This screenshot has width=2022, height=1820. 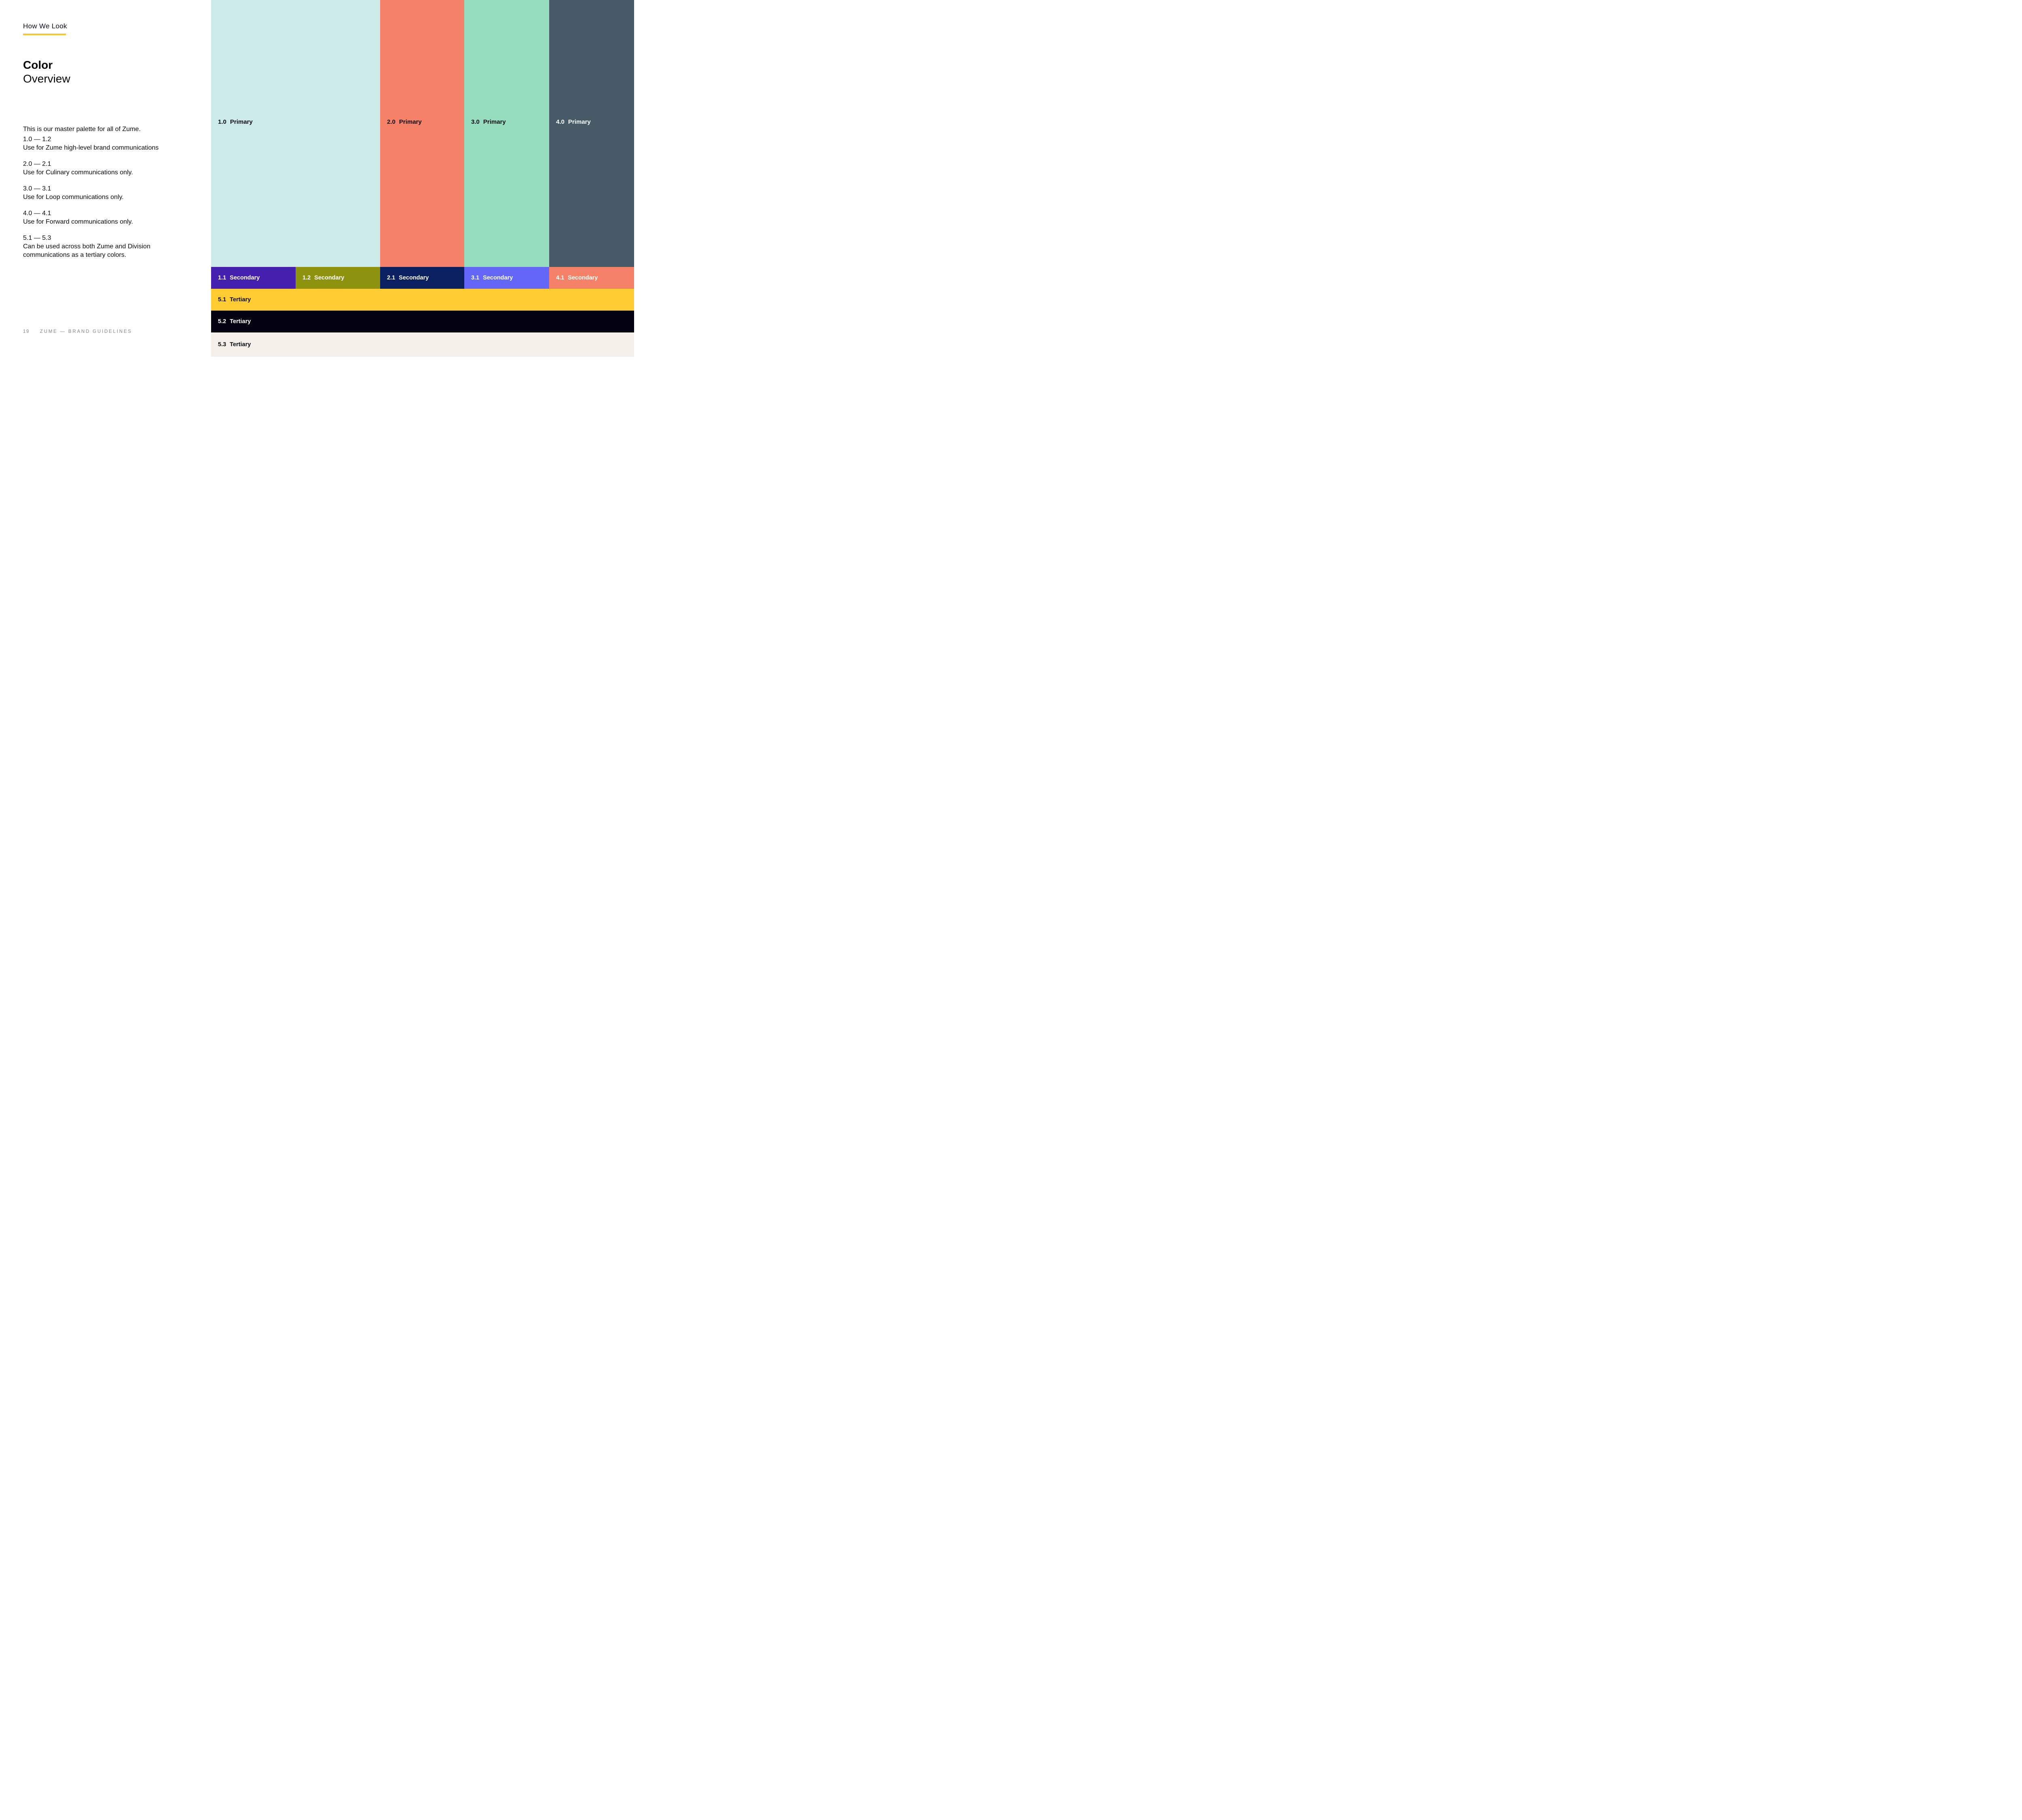 What do you see at coordinates (78, 221) in the screenshot?
I see `note-description: Use for Forward communications only.` at bounding box center [78, 221].